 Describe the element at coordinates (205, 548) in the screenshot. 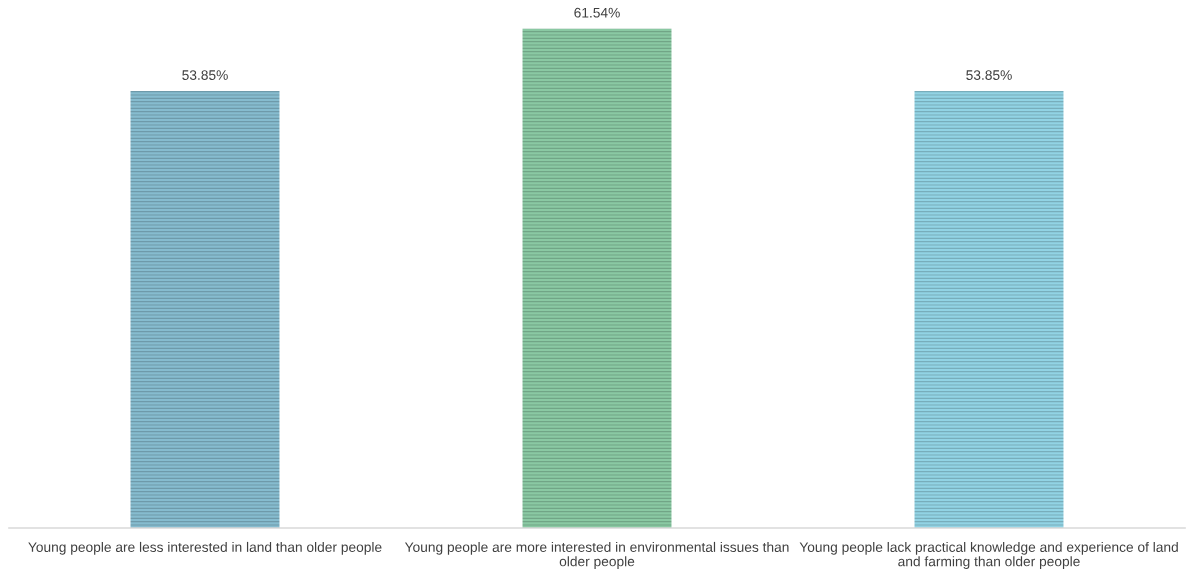

I see `x-tick-label: Young people are less interested in land than older people` at that location.